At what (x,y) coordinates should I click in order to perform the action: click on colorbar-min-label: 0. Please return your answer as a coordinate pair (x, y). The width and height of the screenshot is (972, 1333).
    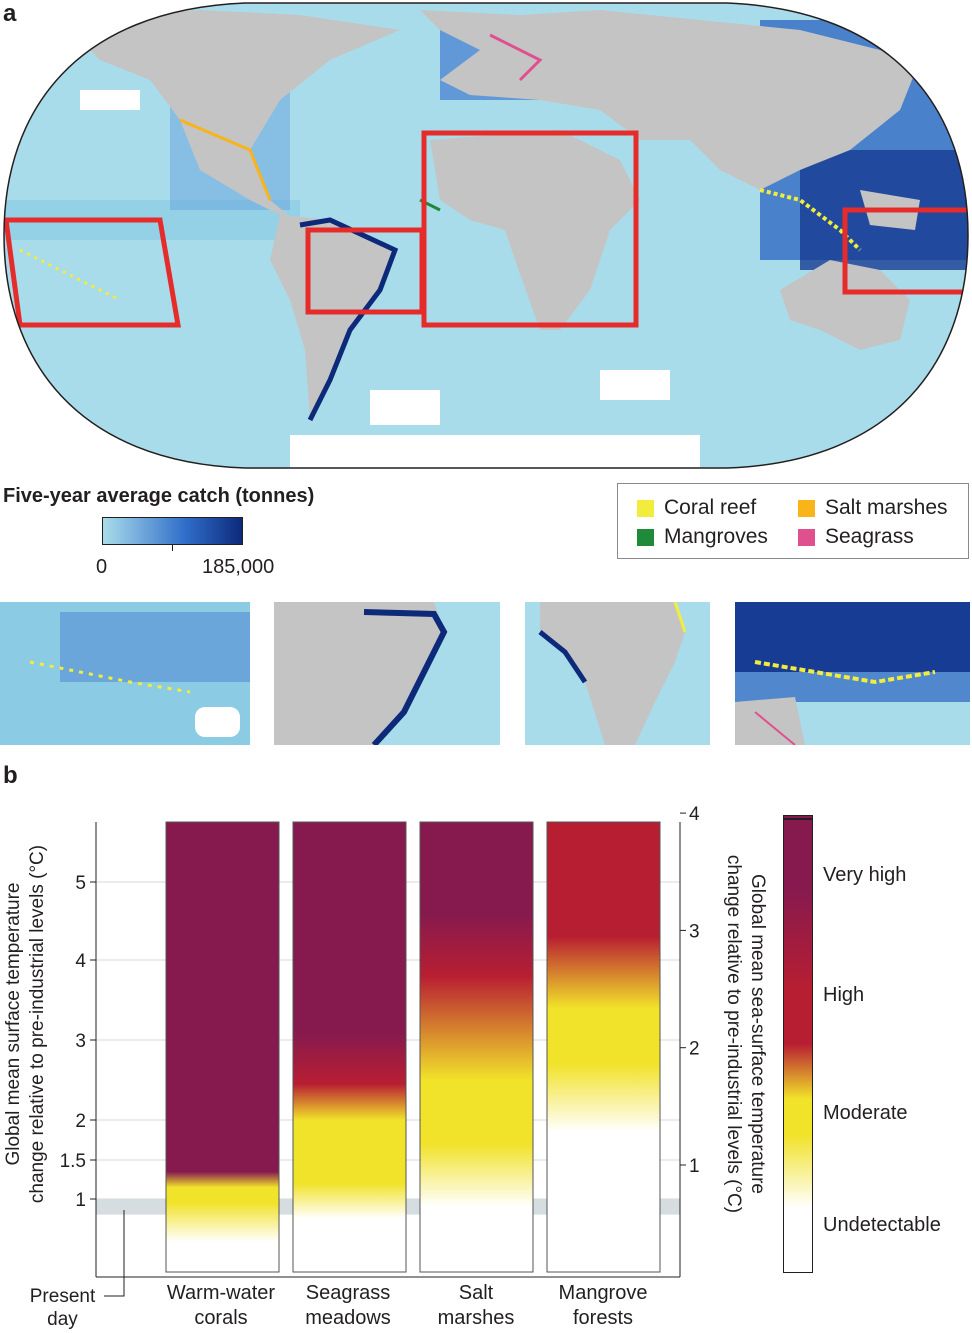
    Looking at the image, I should click on (102, 567).